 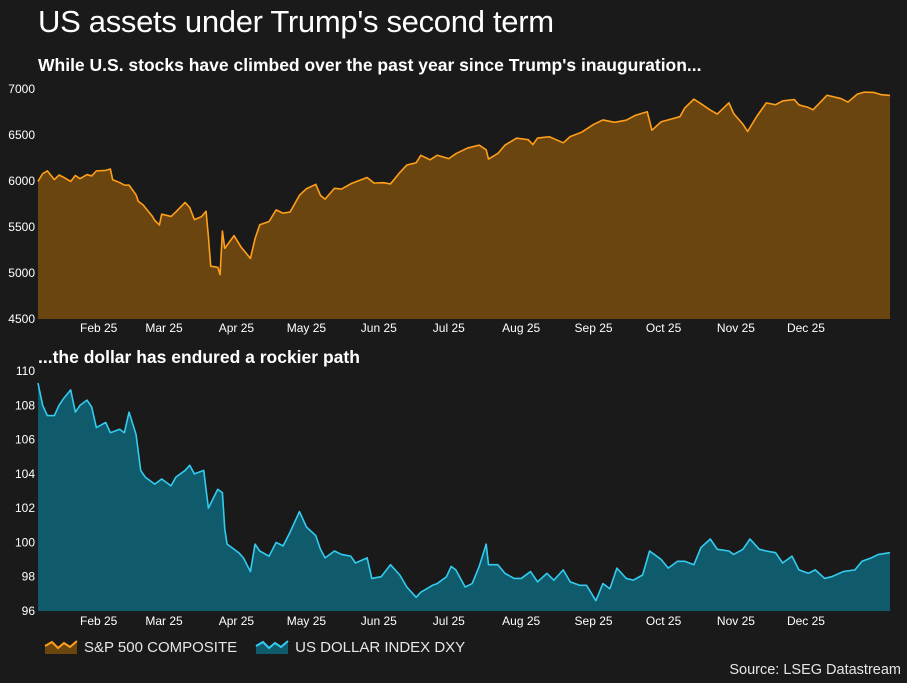 I want to click on dxy-ytick-label: 98, so click(x=29, y=577).